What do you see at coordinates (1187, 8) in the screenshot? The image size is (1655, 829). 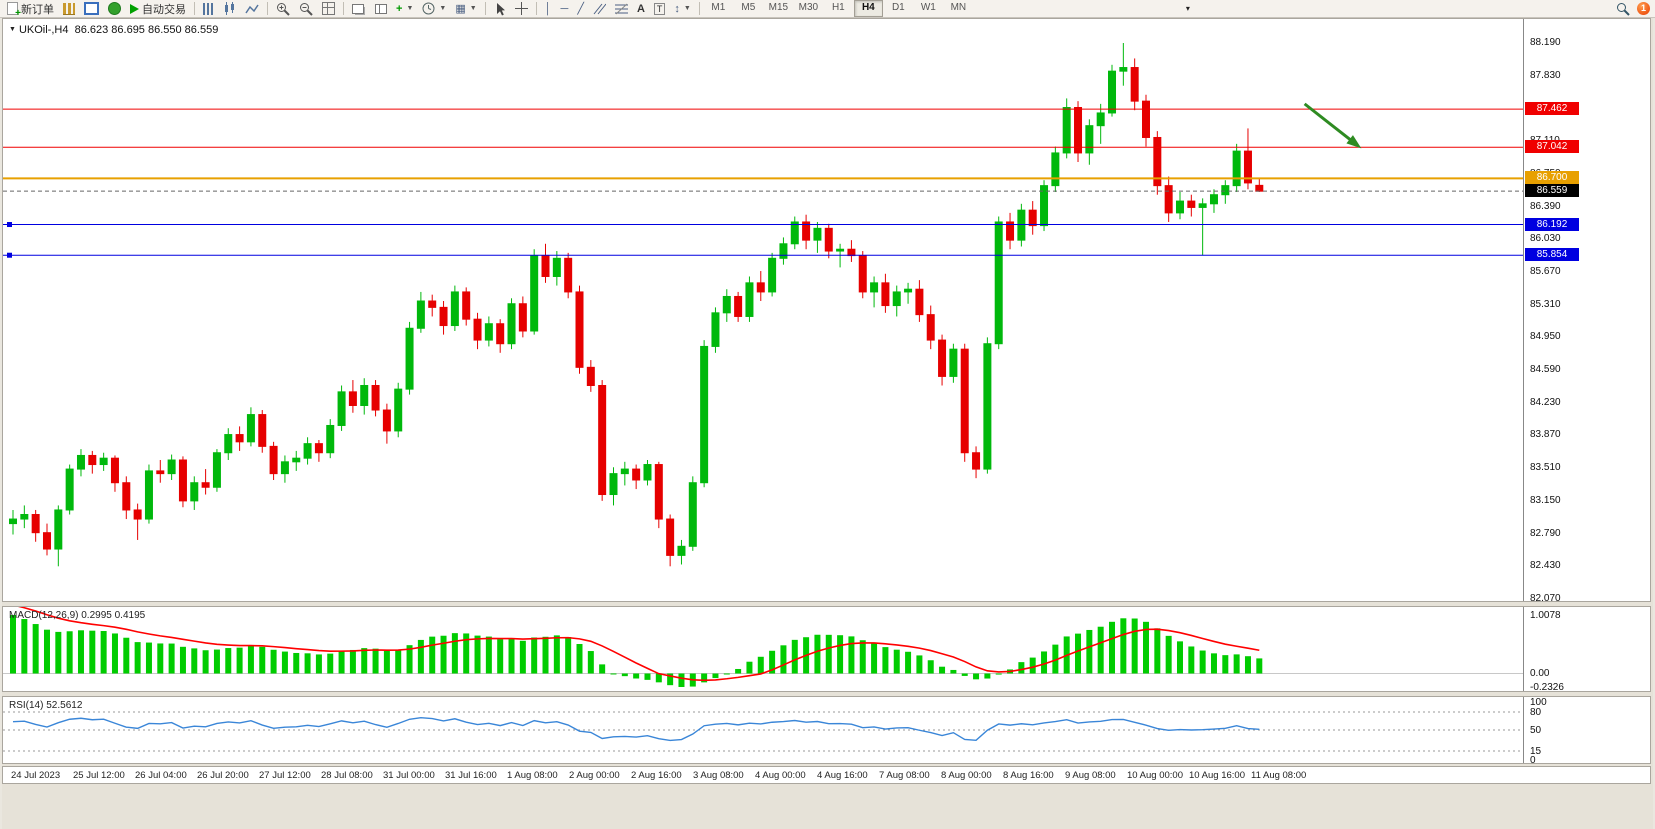 I see `toolbar-overflow-chevron: ▾` at bounding box center [1187, 8].